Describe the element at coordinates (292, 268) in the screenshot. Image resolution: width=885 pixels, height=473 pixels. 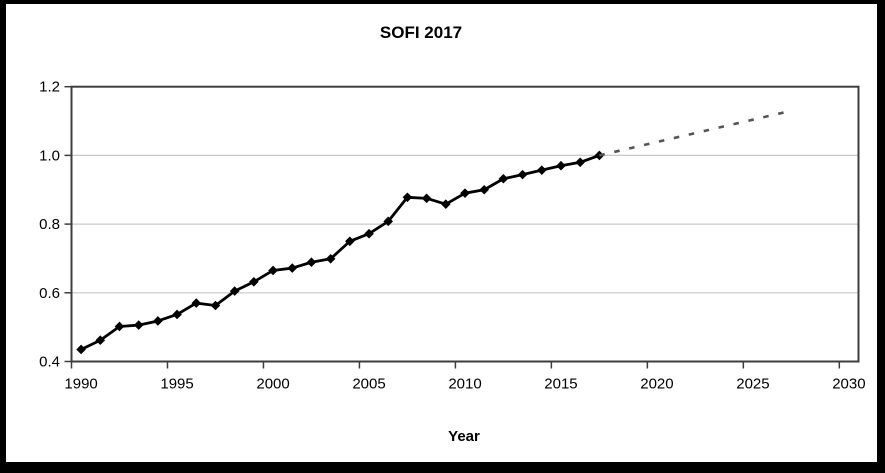
I see `marker-diamond-2001` at that location.